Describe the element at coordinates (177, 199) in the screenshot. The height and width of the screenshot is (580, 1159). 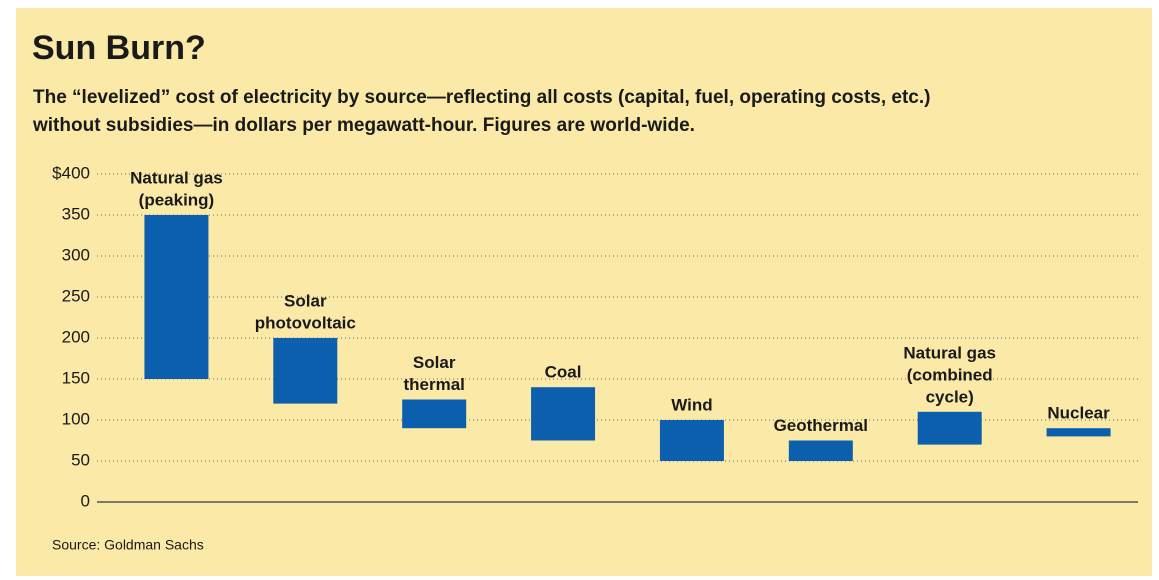
I see `category-label: (peaking)` at that location.